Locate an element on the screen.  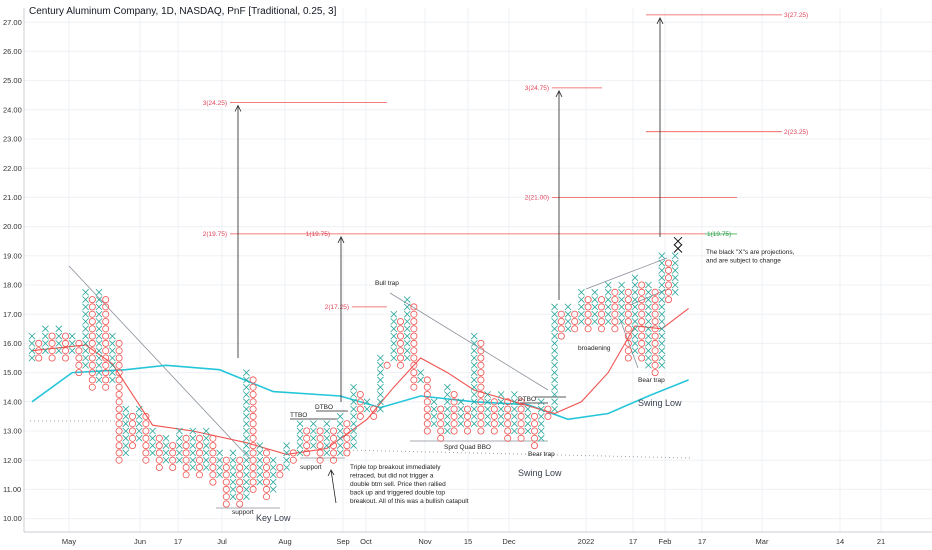
projection-label: 2(19.75) is located at coordinates (215, 234).